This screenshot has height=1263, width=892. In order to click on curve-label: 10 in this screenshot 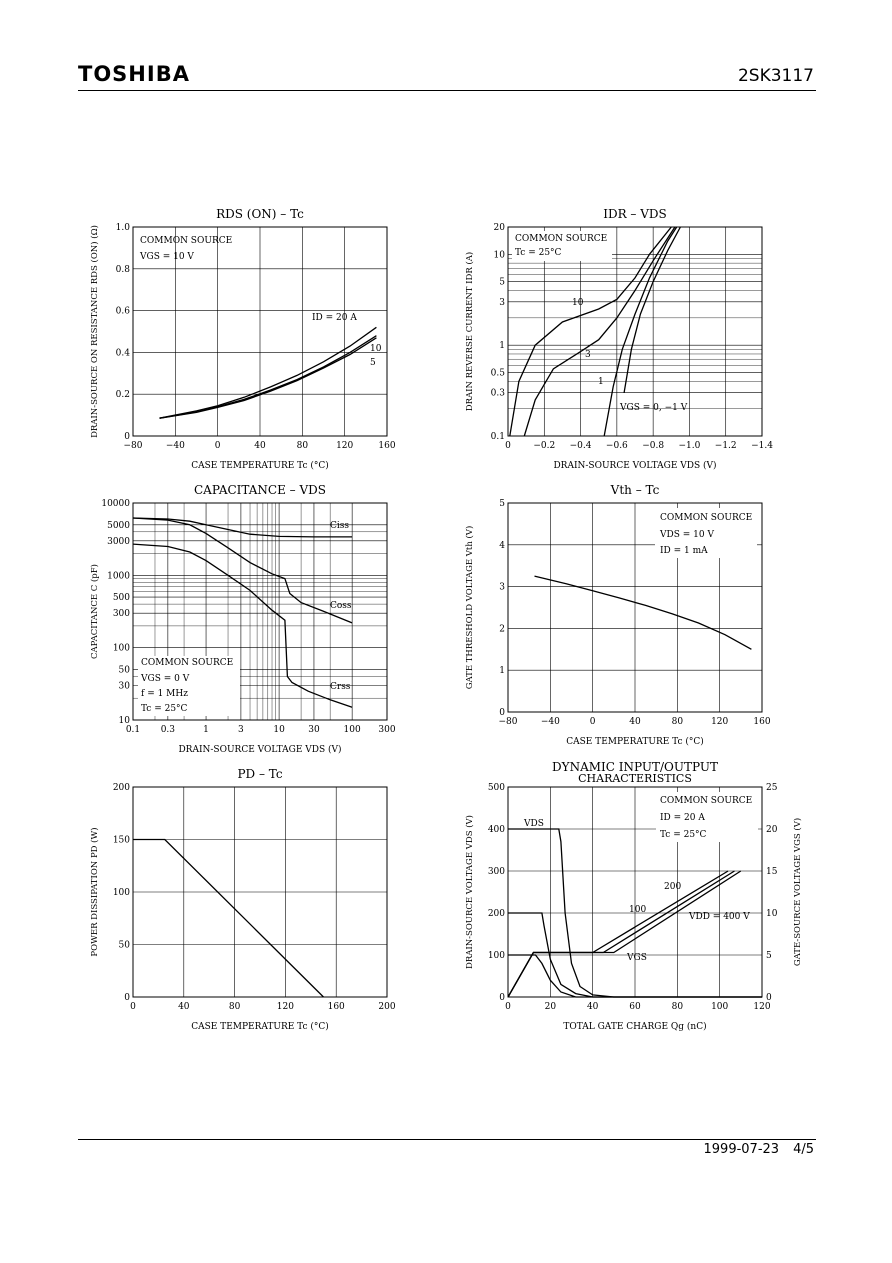, I will do `click(376, 349)`.